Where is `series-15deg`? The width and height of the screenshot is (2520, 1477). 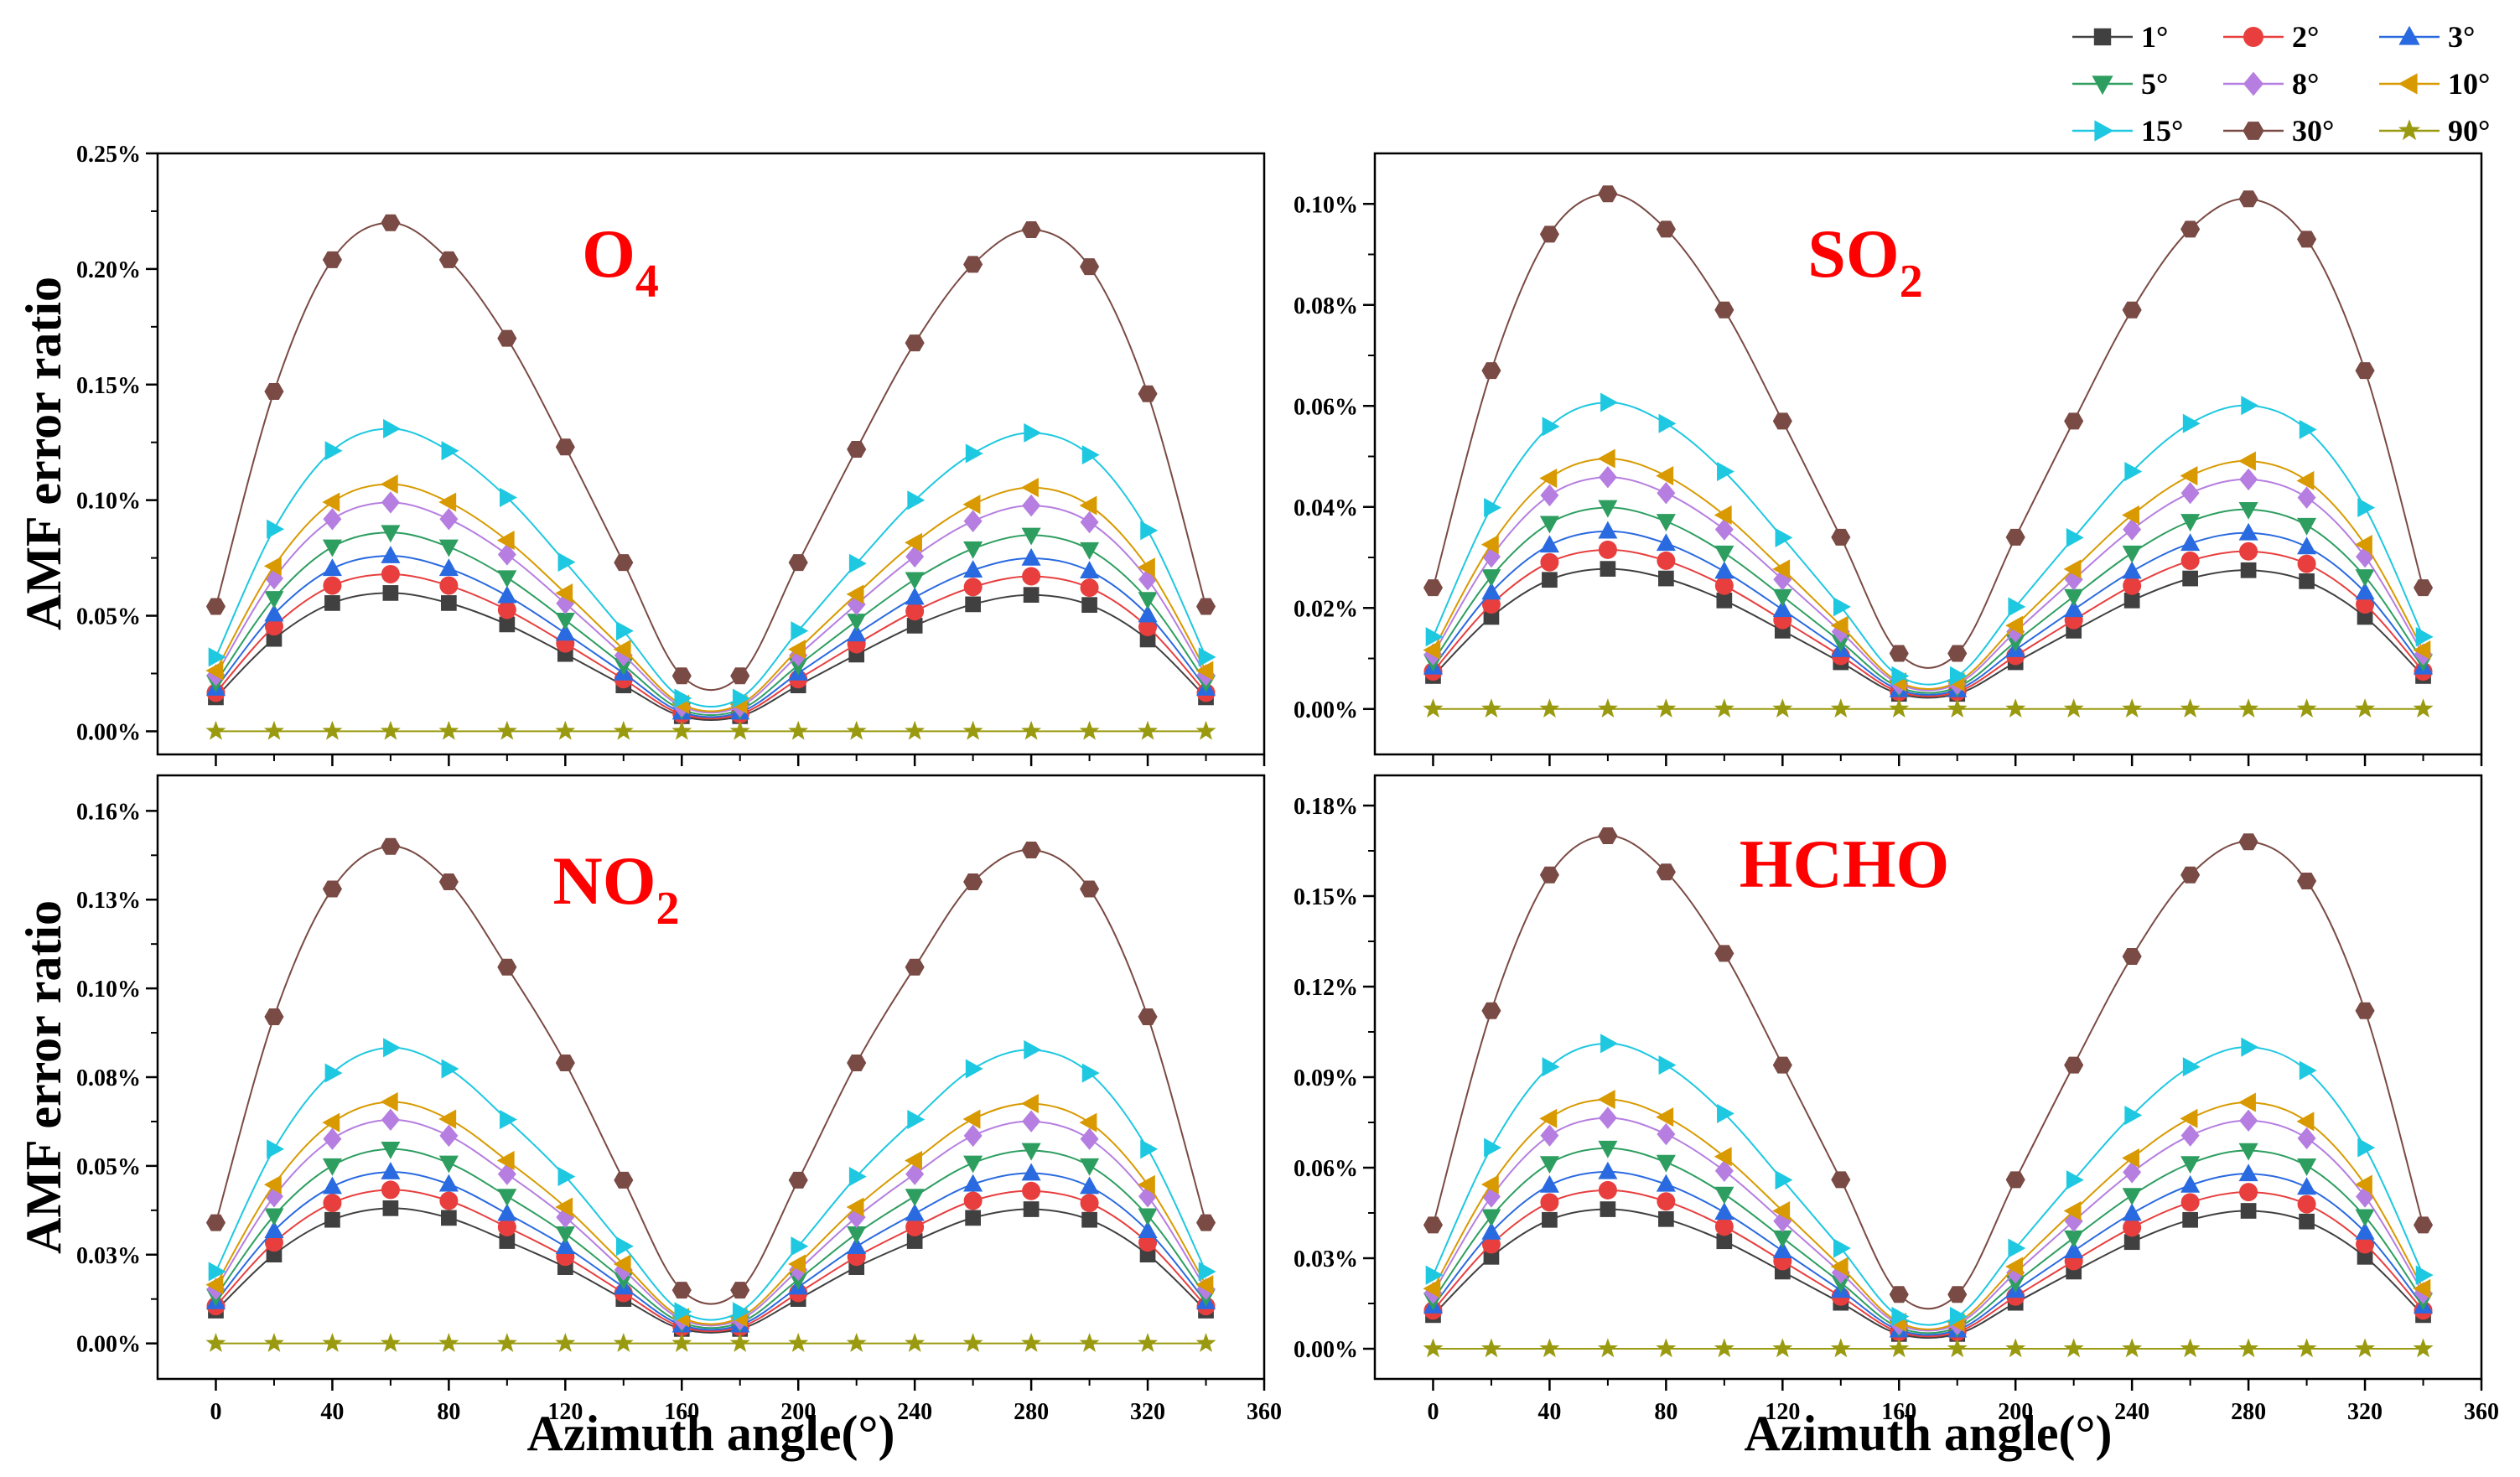 series-15deg is located at coordinates (712, 1180).